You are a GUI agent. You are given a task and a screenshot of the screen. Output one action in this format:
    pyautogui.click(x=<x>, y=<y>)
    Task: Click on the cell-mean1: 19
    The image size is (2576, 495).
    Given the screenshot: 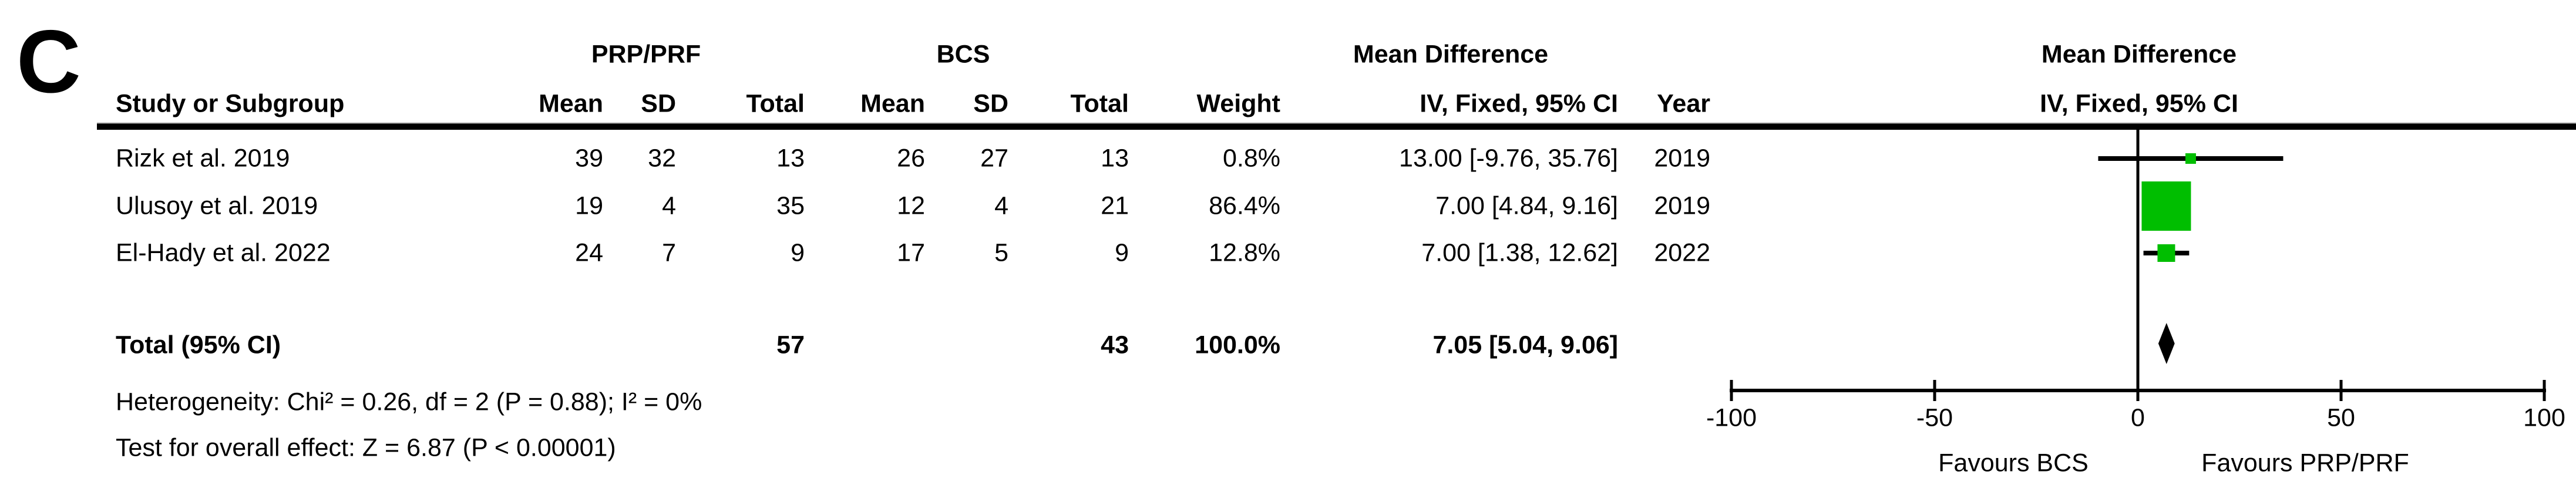 What is the action you would take?
    pyautogui.click(x=589, y=205)
    